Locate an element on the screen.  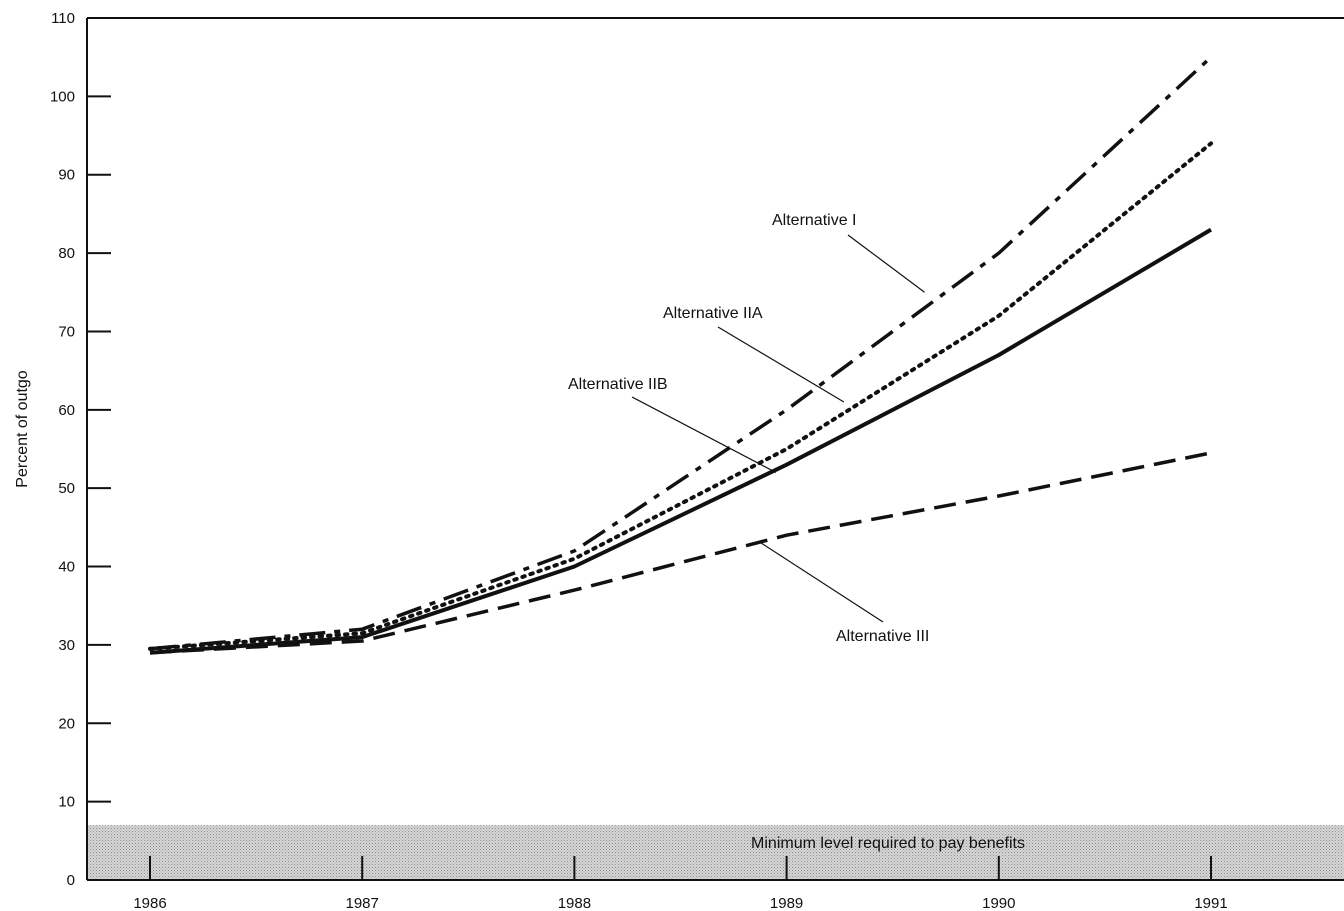
x-tick-label: 1989 is located at coordinates (786, 903).